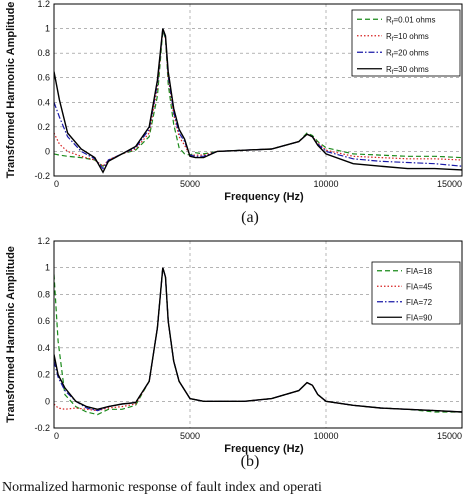 This screenshot has height=495, width=474. What do you see at coordinates (419, 317) in the screenshot?
I see `legend-label-4: FIA=90` at bounding box center [419, 317].